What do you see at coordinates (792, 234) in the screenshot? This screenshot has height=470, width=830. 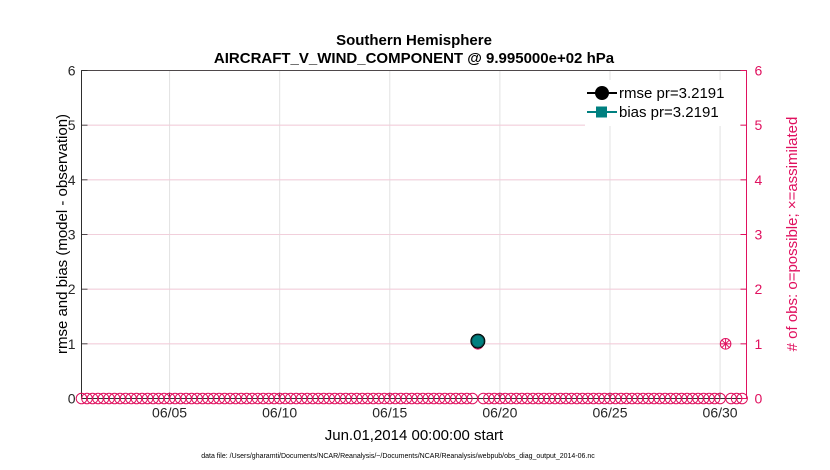 I see `y2-axis-label: # of obs: o=possible; ×=assimilated` at bounding box center [792, 234].